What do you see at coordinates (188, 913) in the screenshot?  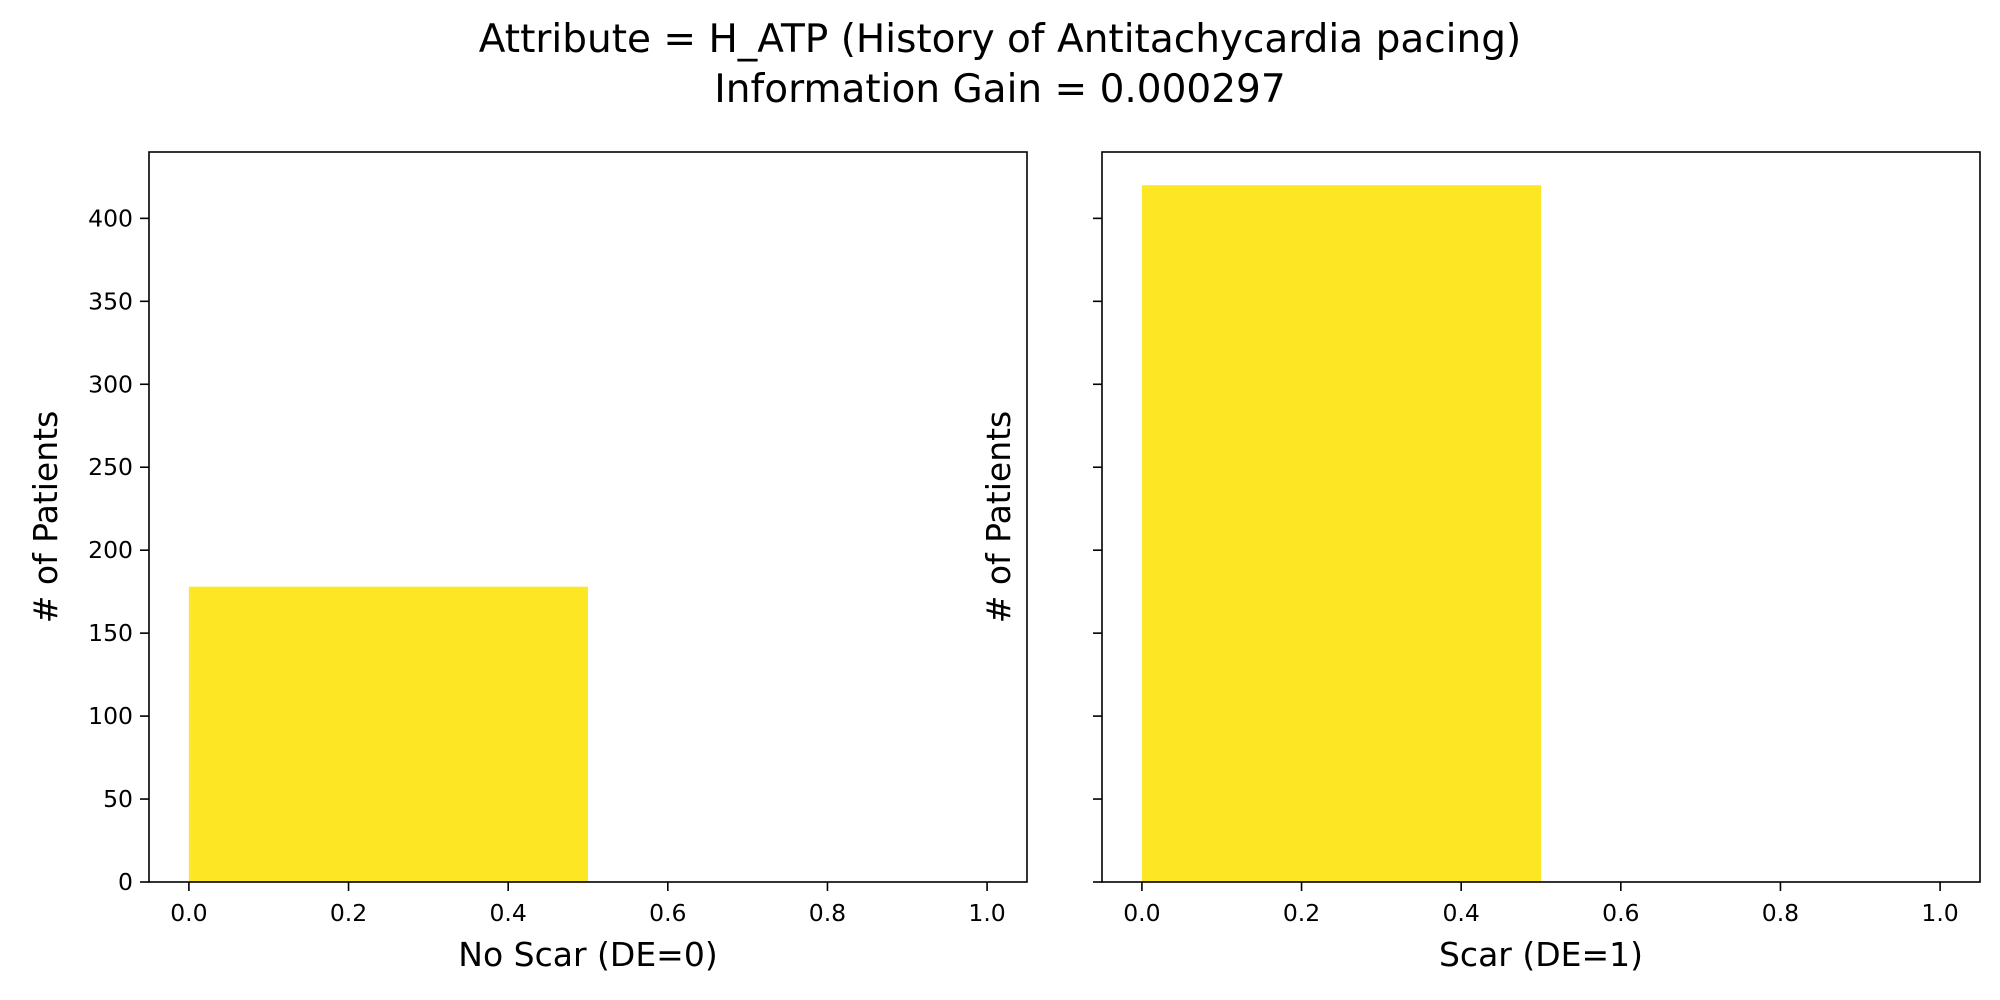 I see `no-scar-xtick-label: 0.0` at bounding box center [188, 913].